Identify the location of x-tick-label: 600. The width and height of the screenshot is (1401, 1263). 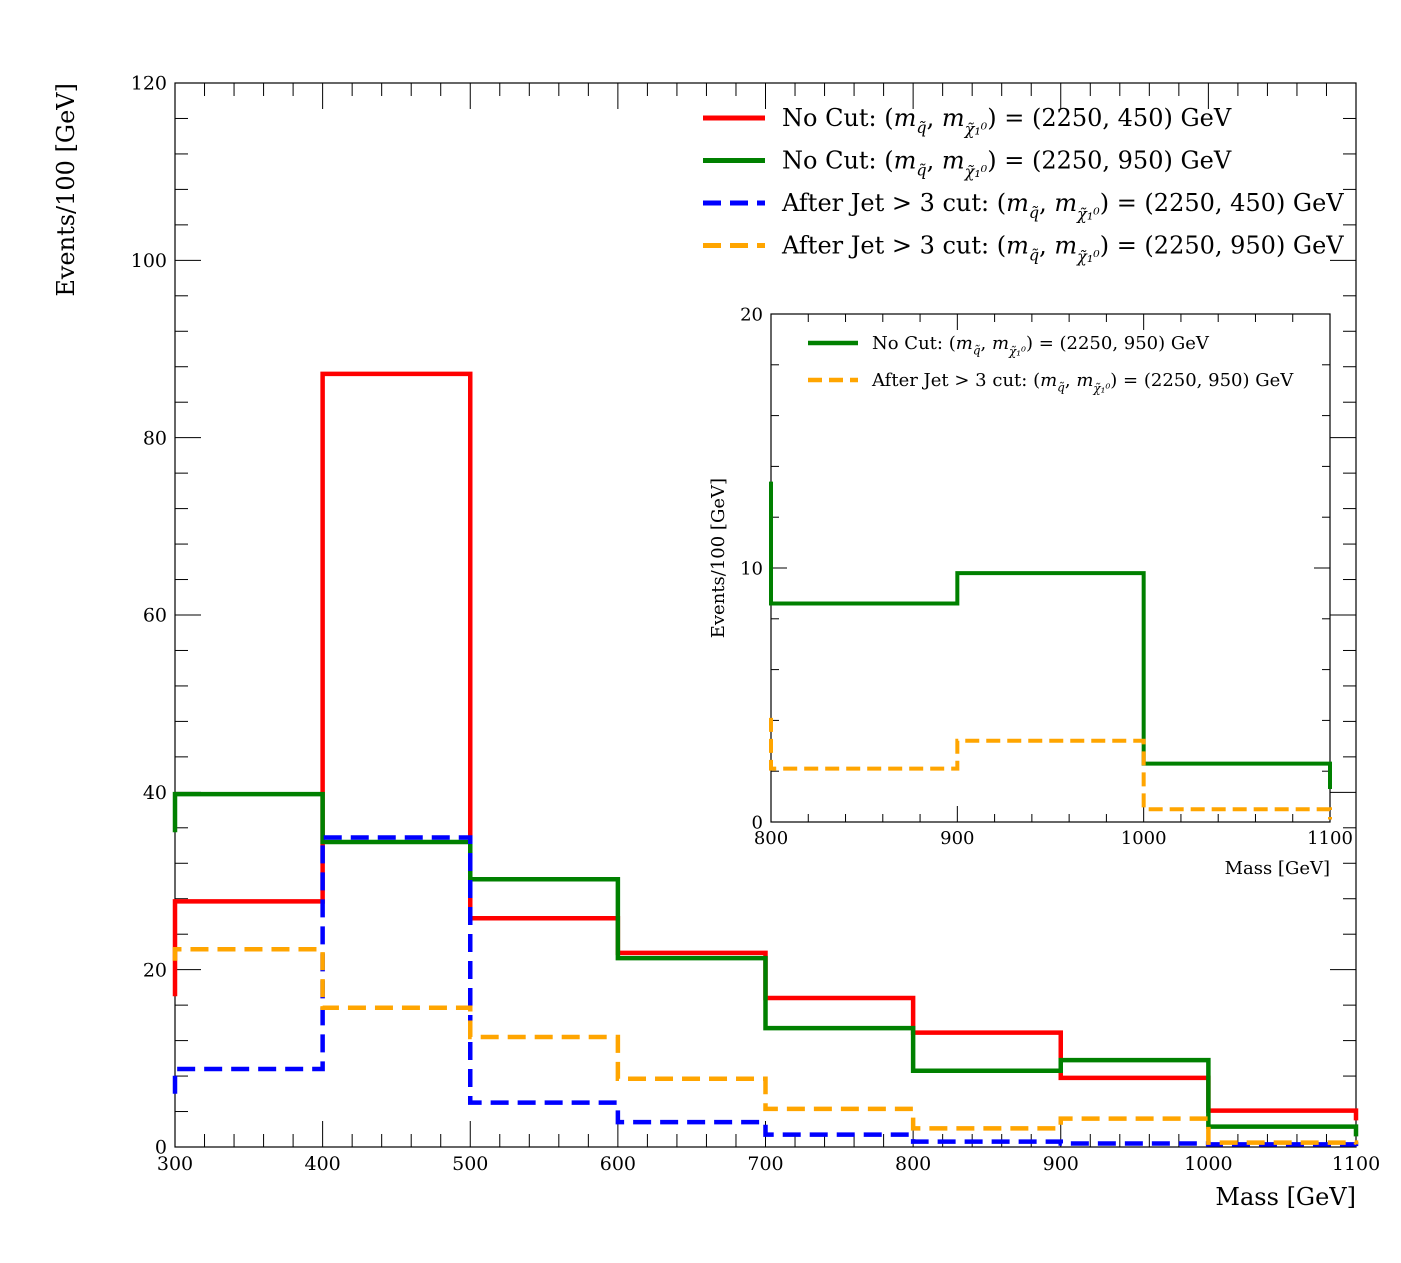
(618, 1164).